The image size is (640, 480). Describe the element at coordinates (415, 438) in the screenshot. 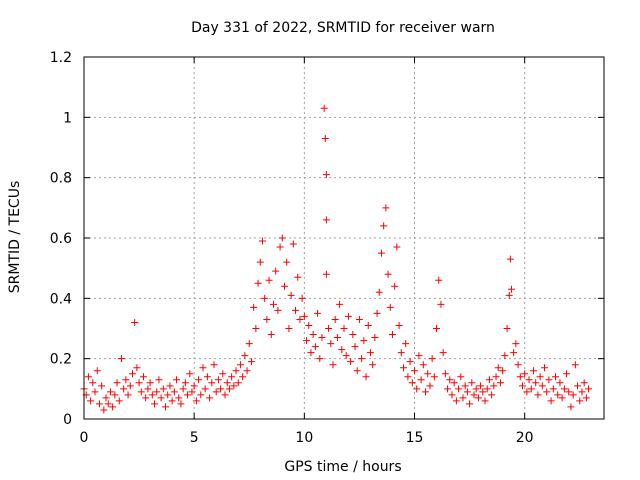

I see `x-tick-label: 15` at that location.